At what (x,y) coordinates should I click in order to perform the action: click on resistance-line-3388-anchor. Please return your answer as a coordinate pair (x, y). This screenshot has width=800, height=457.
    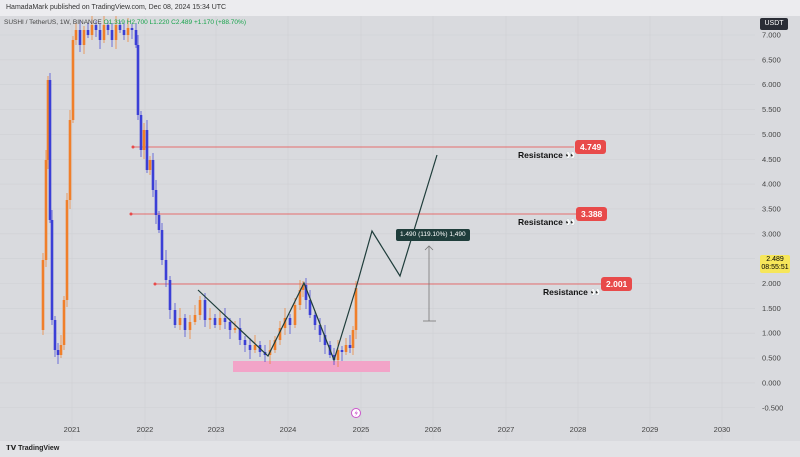
    Looking at the image, I should click on (131, 214).